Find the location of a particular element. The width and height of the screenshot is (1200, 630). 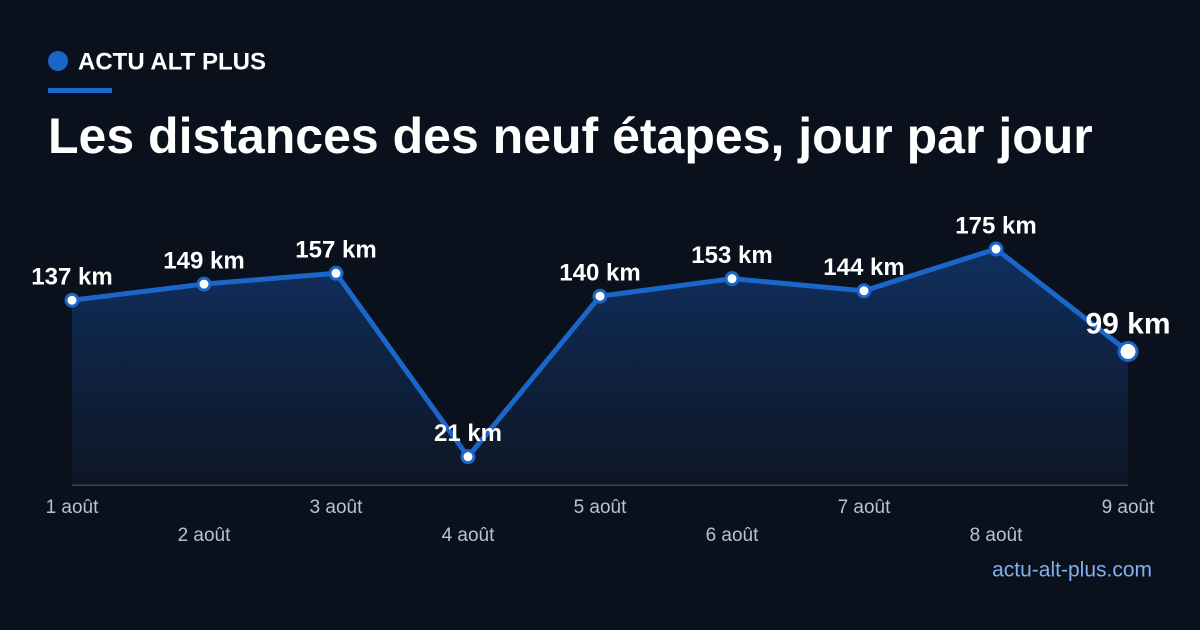

value-label: 157 km is located at coordinates (335, 250).